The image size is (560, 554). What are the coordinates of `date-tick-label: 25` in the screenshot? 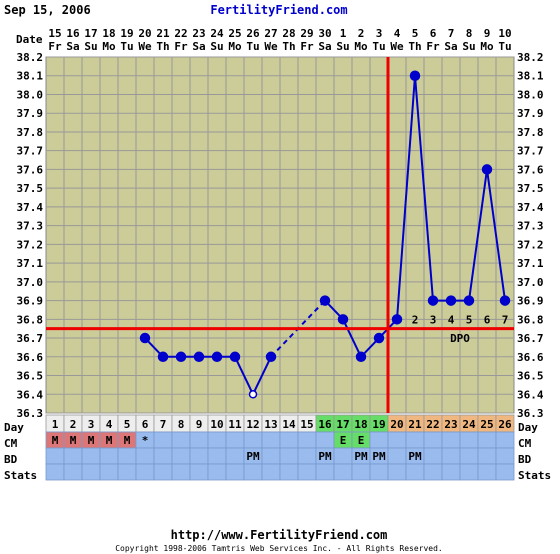 It's located at (234, 33).